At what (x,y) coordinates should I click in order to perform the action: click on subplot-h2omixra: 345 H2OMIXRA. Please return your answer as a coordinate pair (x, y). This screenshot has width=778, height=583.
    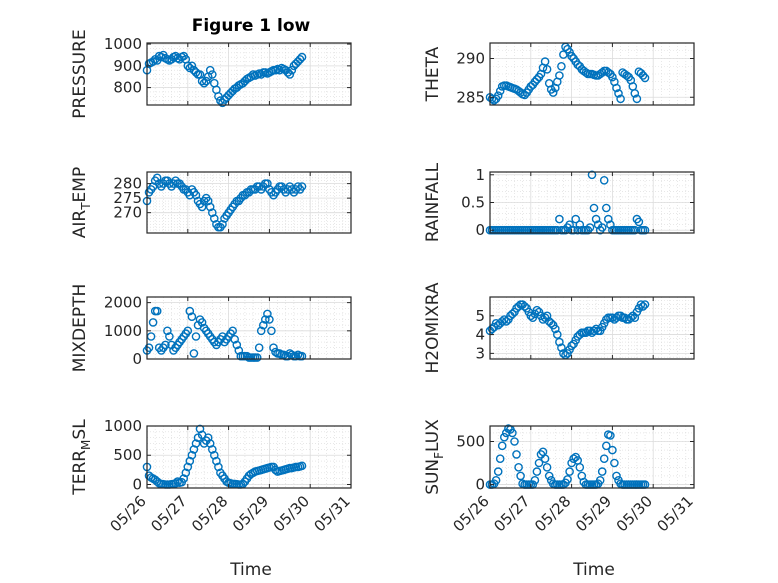
    Looking at the image, I should click on (559, 328).